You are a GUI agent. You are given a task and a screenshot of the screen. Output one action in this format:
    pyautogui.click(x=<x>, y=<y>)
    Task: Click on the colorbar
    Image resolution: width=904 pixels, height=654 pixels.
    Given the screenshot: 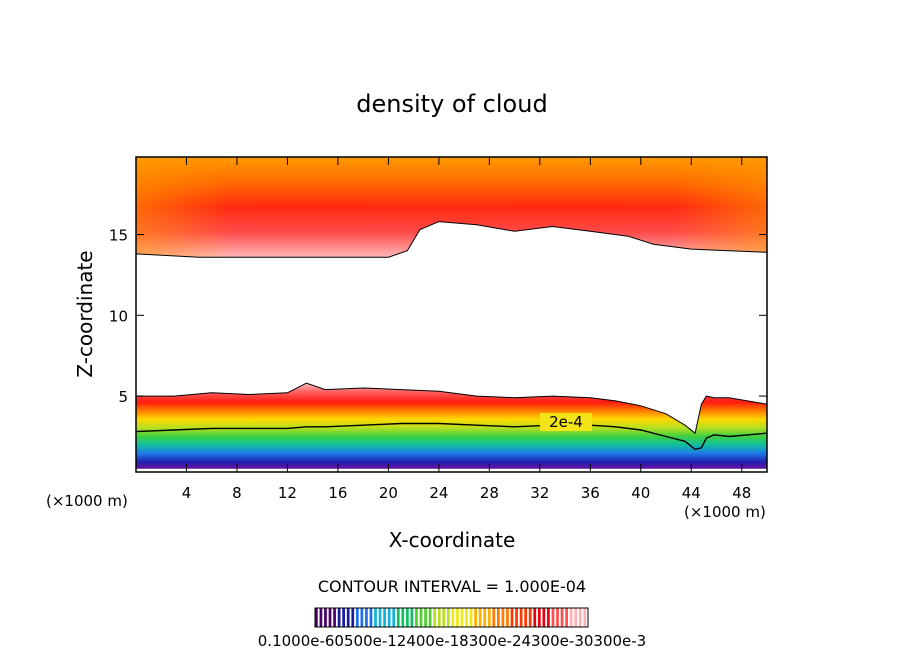 What is the action you would take?
    pyautogui.click(x=451, y=617)
    